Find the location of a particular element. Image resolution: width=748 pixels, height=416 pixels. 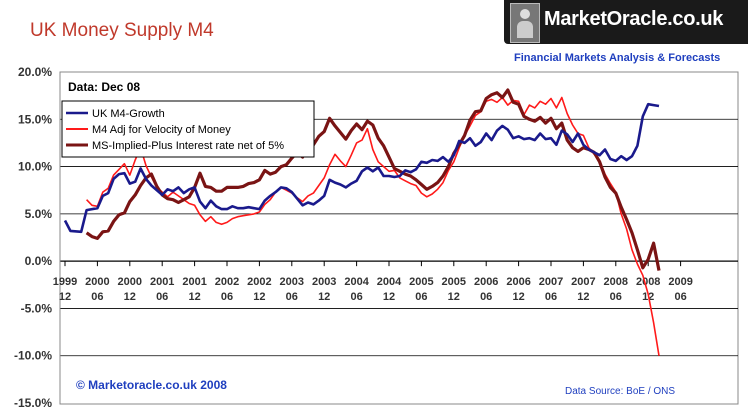

y-tick-label: -5.0% is located at coordinates (37, 308).